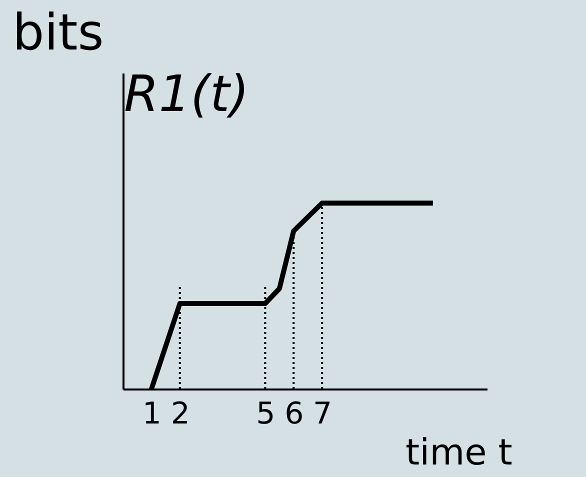  What do you see at coordinates (322, 414) in the screenshot?
I see `x-tick-label: 7` at bounding box center [322, 414].